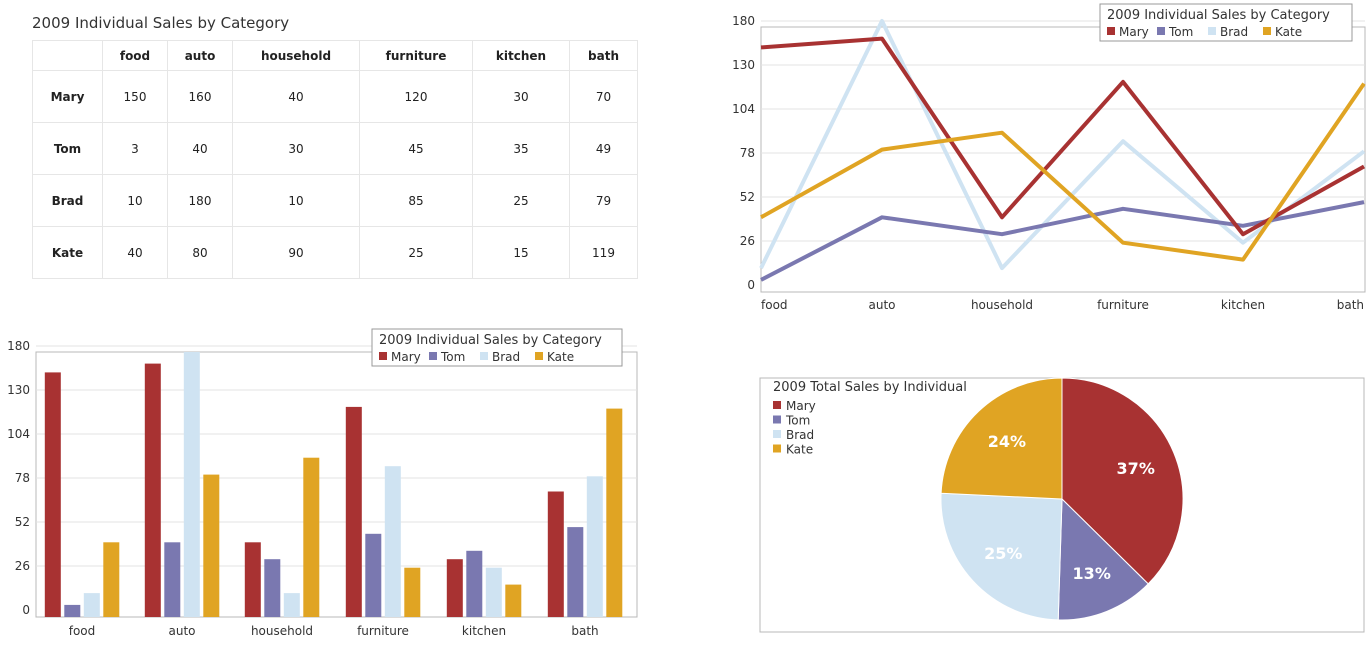 The image size is (1369, 654). What do you see at coordinates (22, 566) in the screenshot?
I see `bar-ytick-label: 26` at bounding box center [22, 566].